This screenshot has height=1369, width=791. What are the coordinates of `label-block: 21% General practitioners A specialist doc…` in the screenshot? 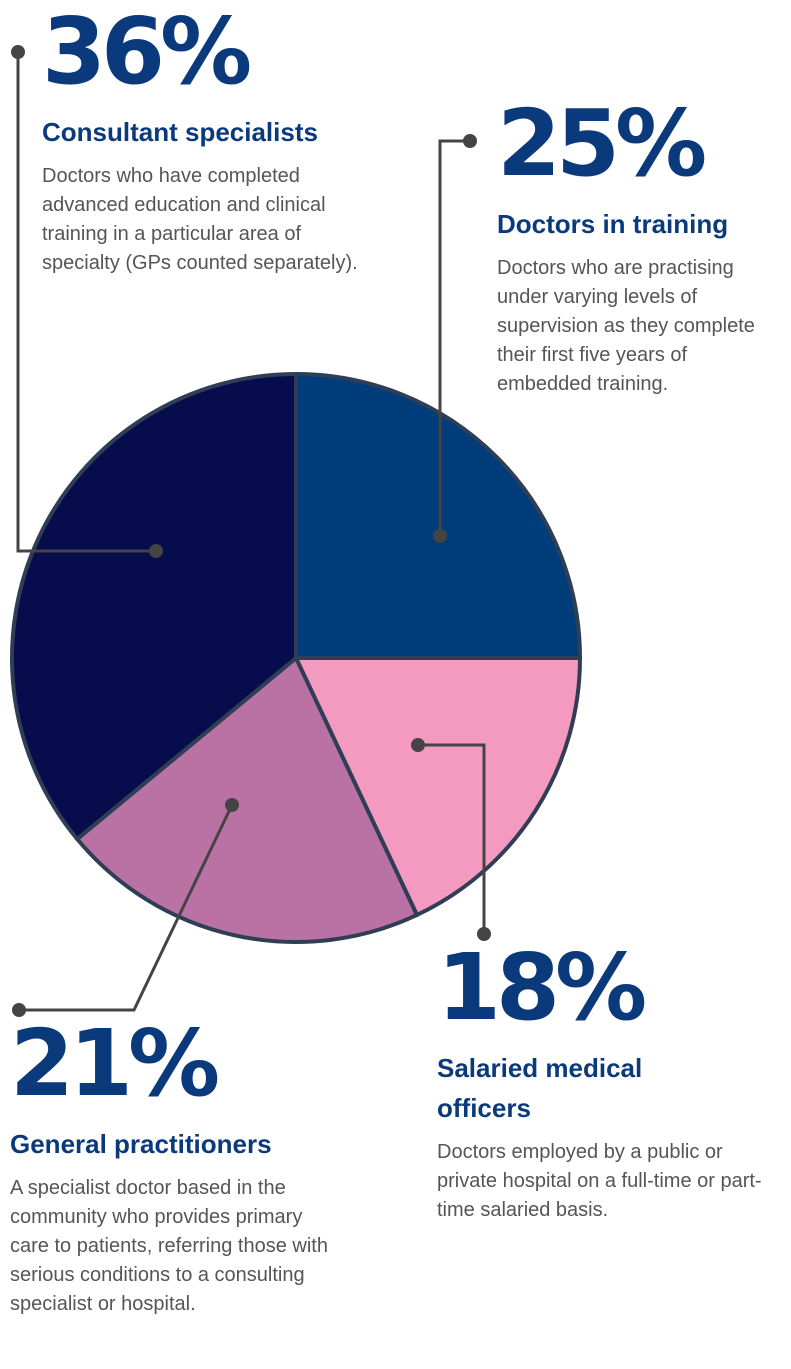 It's located at (170, 1168).